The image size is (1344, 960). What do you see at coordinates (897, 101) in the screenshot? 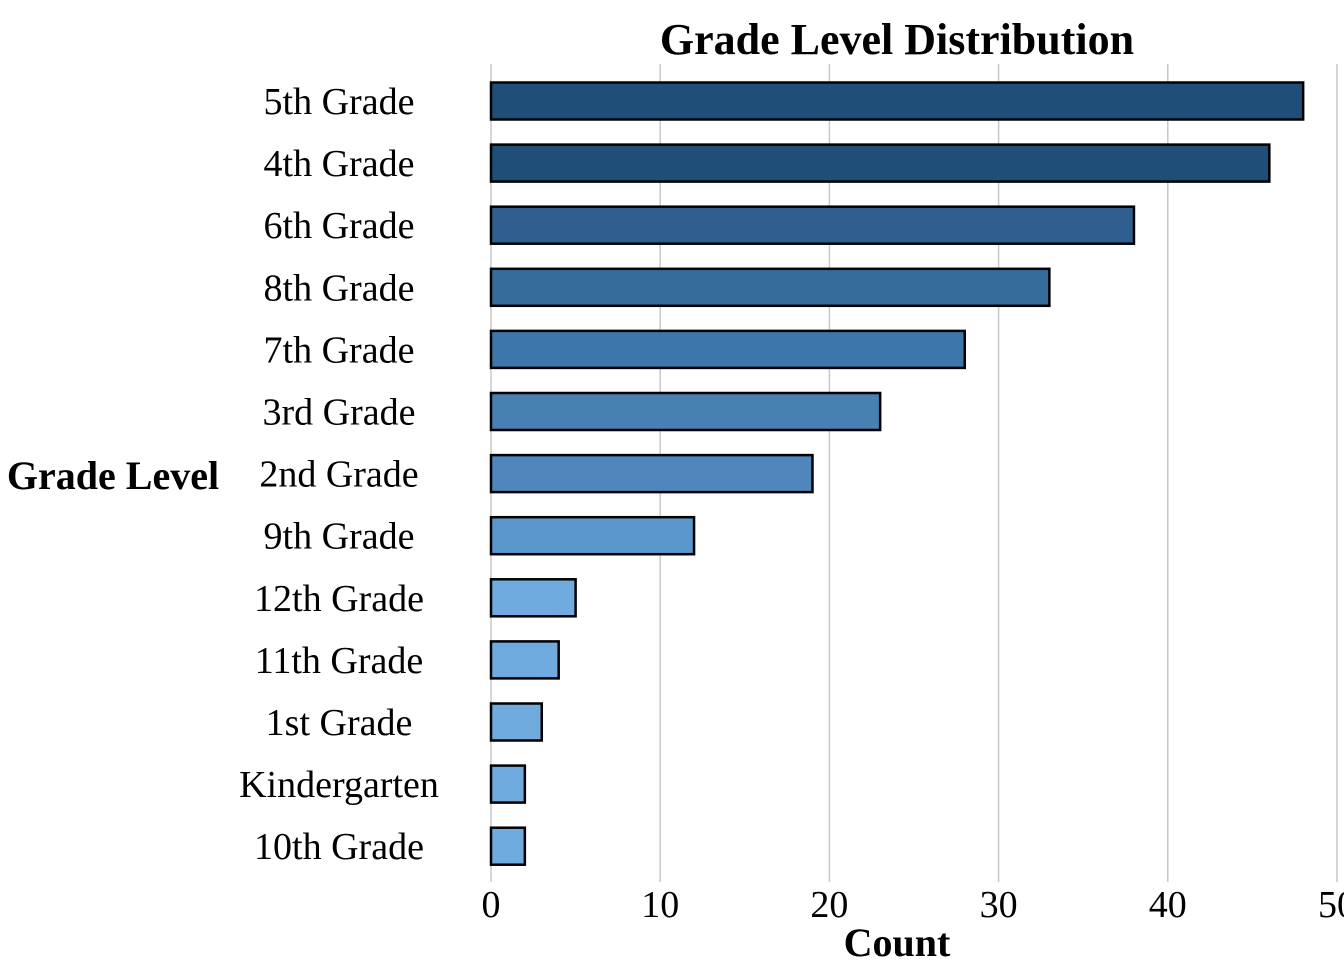
I see `bar-5th-grade` at bounding box center [897, 101].